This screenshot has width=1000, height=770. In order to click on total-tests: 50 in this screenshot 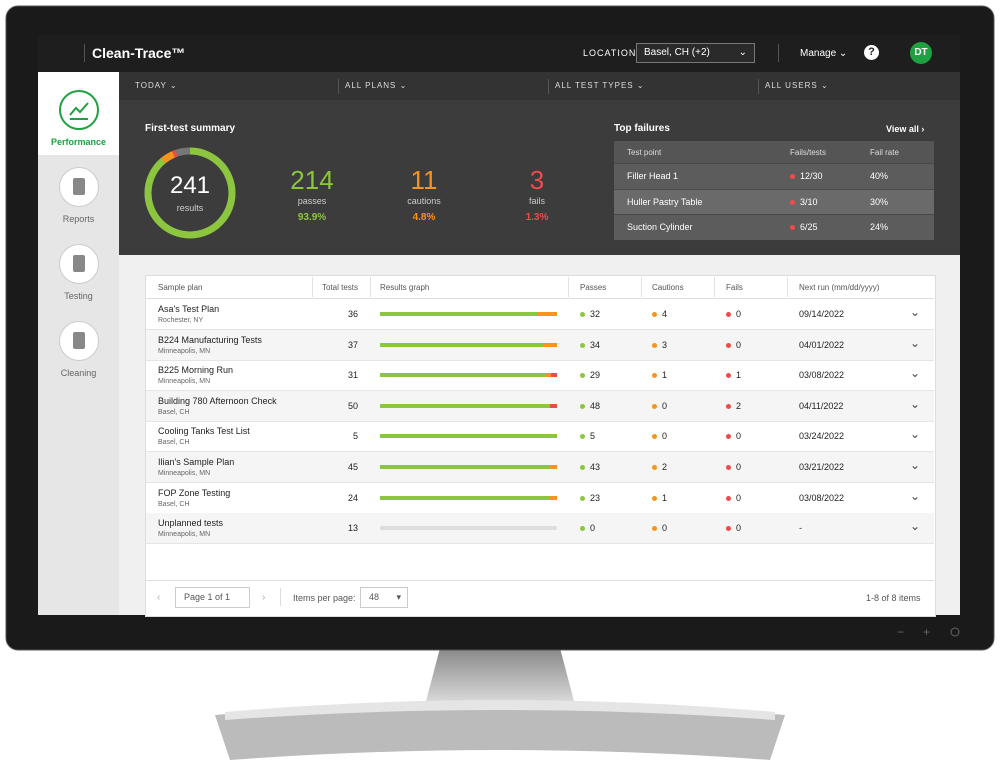, I will do `click(352, 405)`.